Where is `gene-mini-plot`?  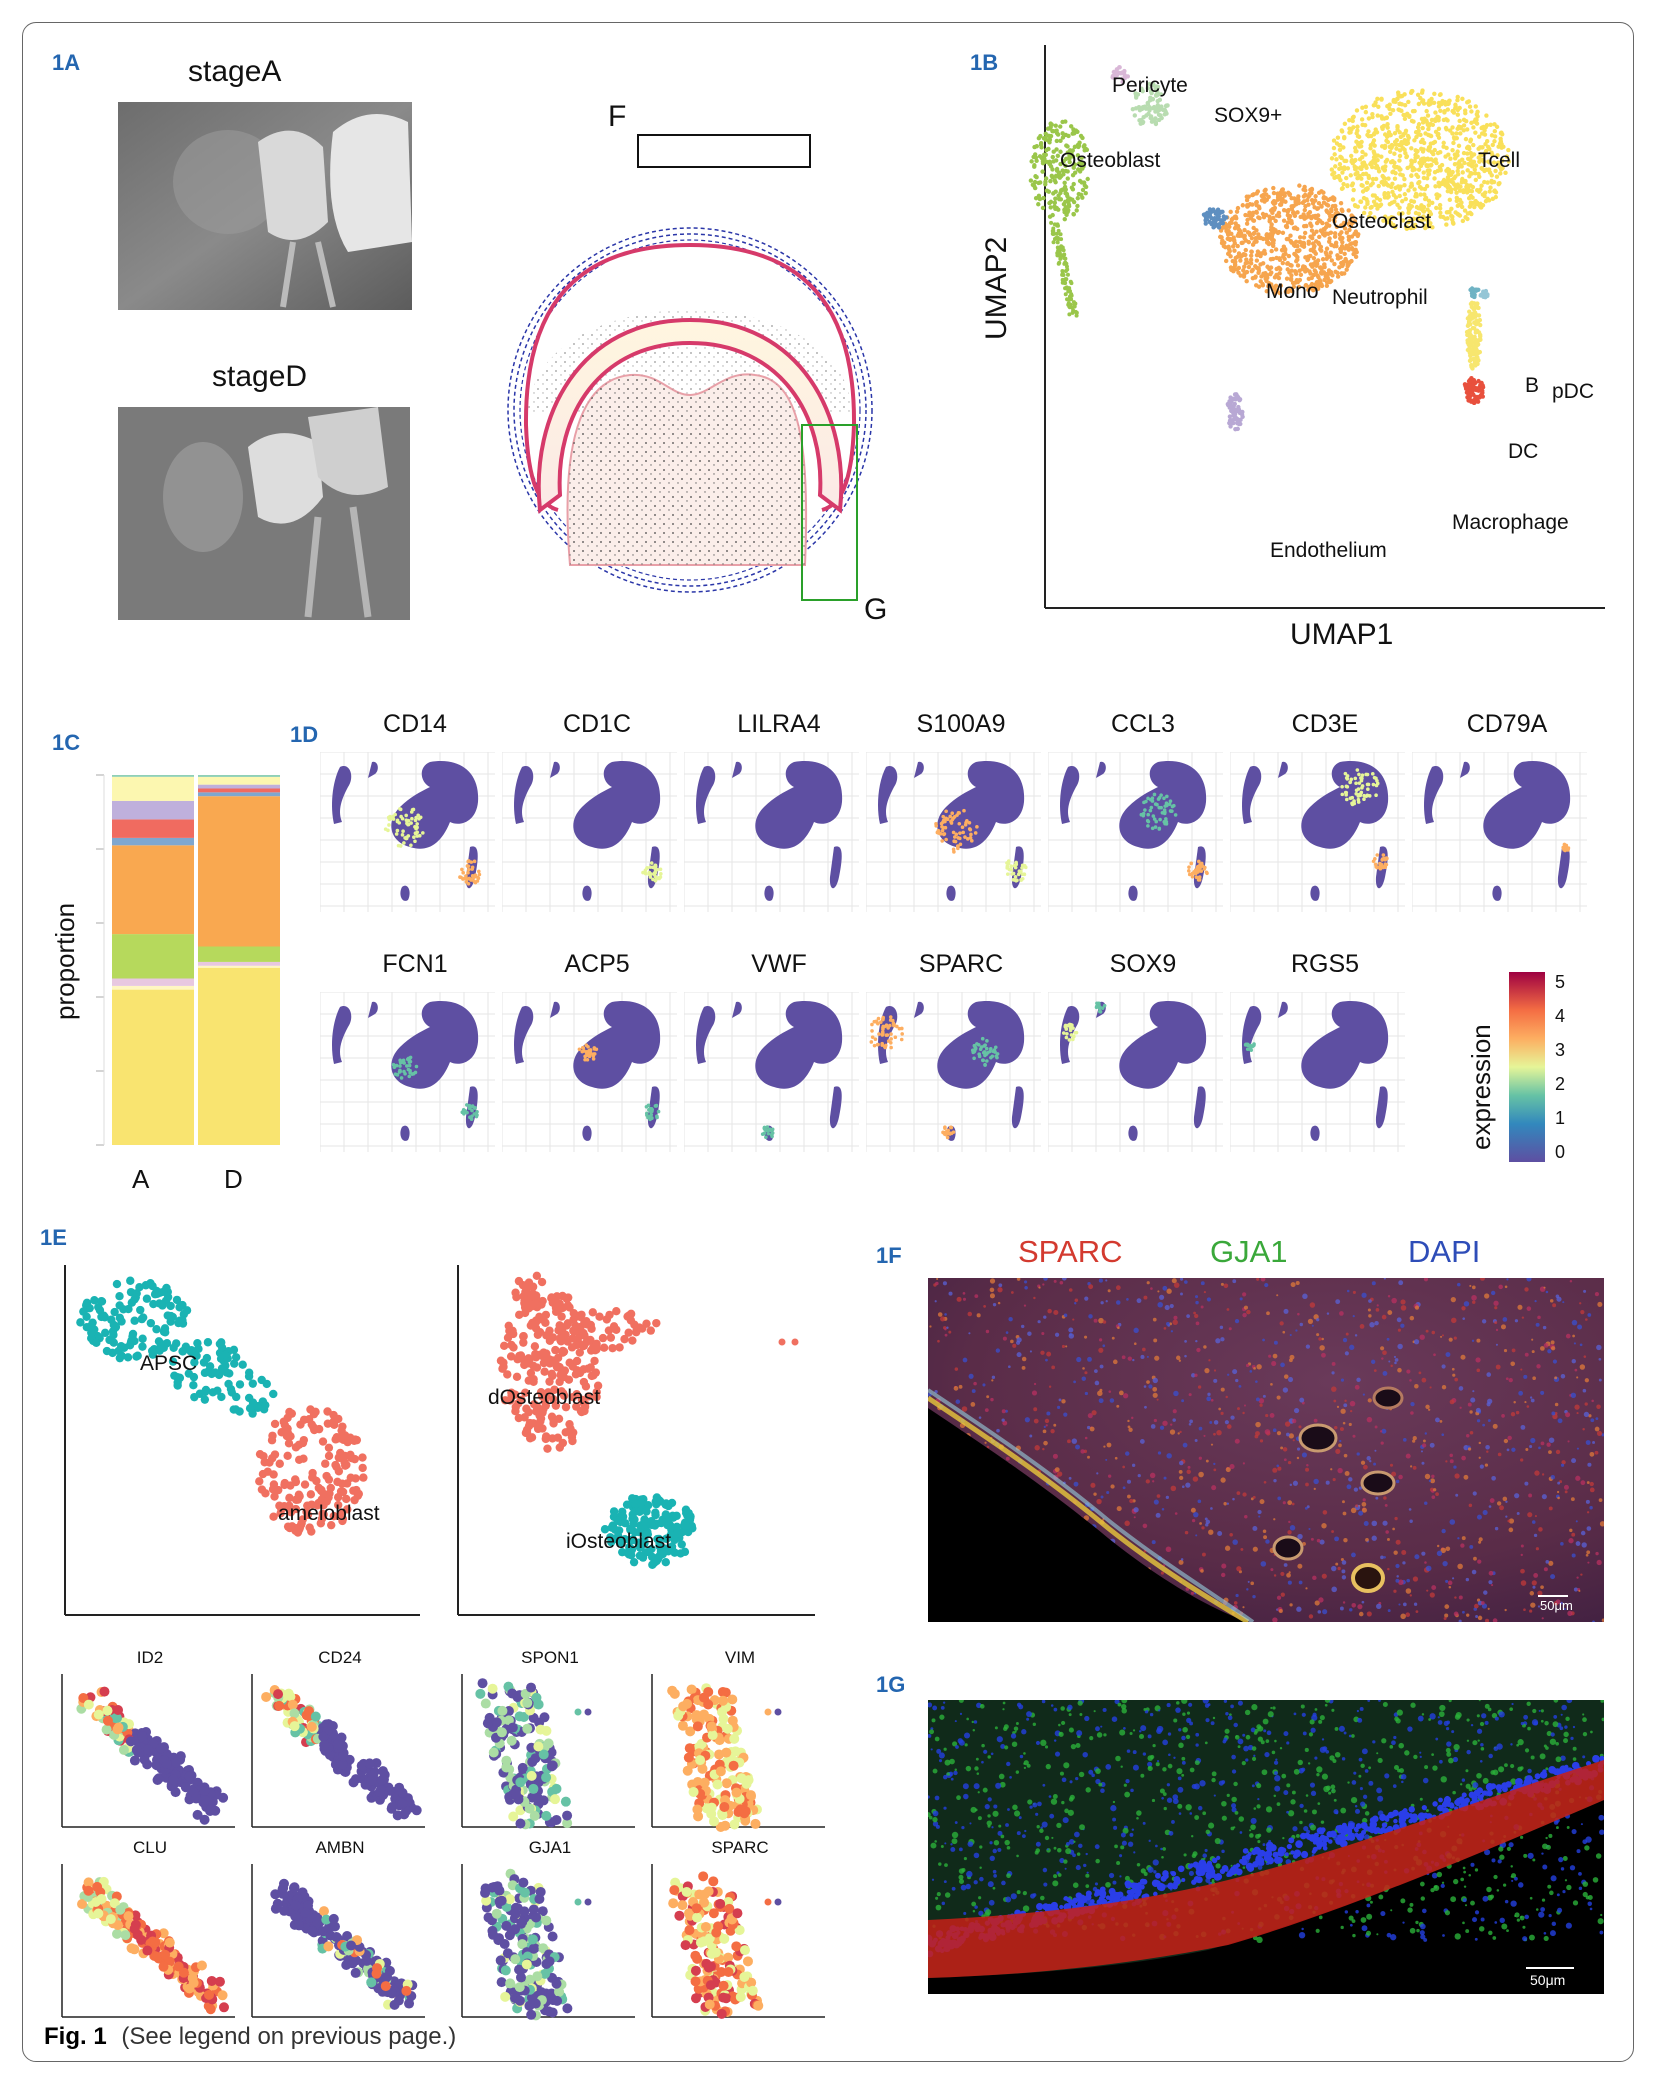
gene-mini-plot is located at coordinates (738, 1753).